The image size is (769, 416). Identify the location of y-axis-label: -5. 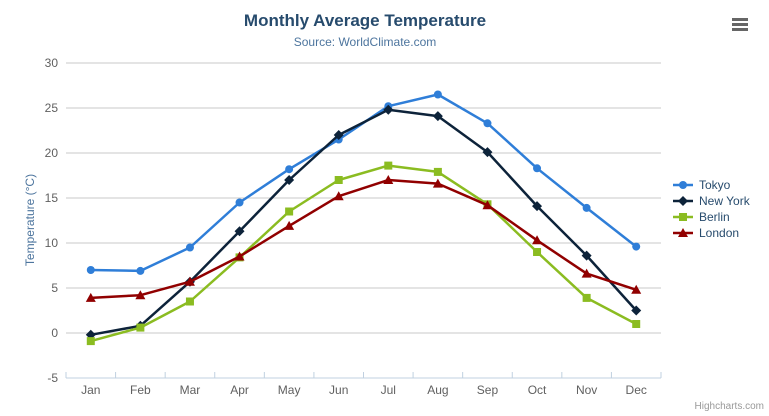
(52, 378).